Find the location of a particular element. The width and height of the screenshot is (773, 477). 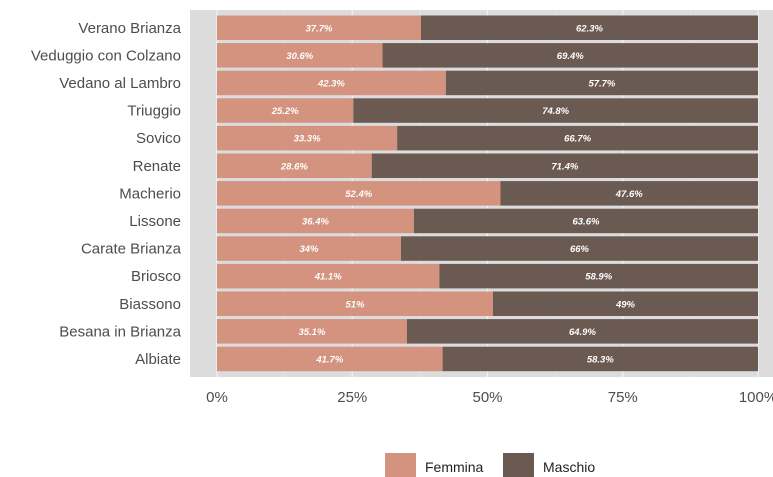

category-label: Biassono is located at coordinates (150, 304).